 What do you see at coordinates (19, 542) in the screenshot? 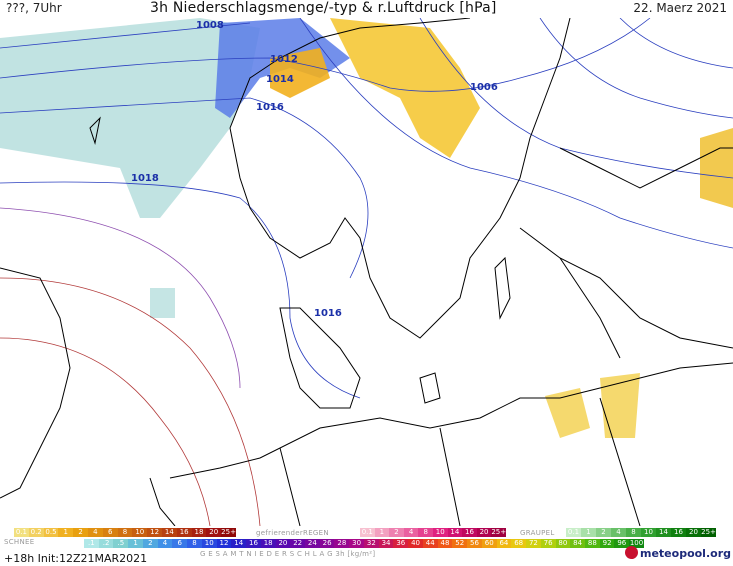
I see `snow-label: SCHNEE` at bounding box center [19, 542].